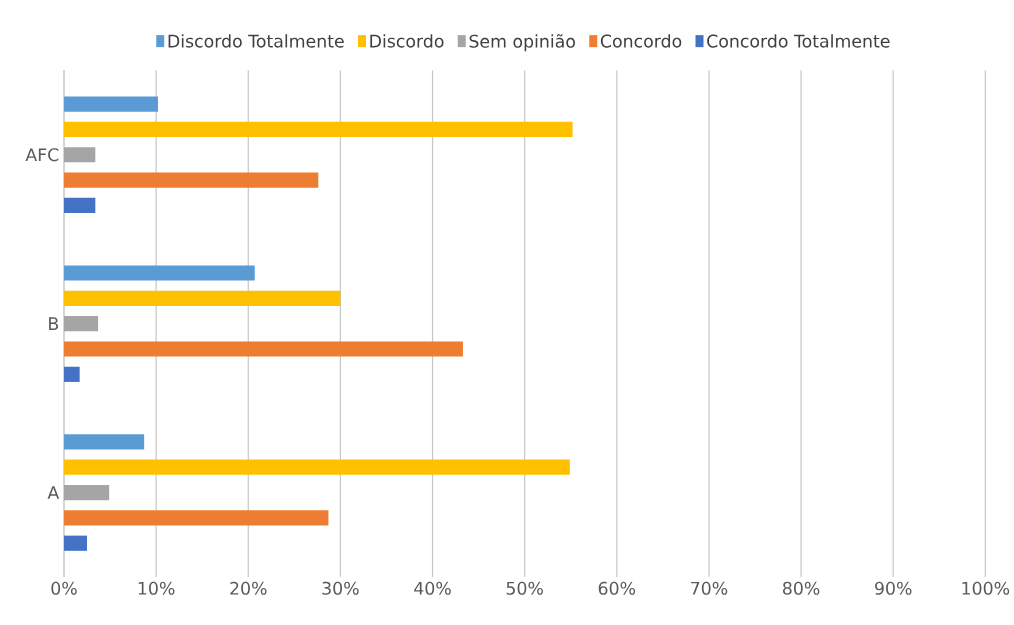  What do you see at coordinates (986, 588) in the screenshot?
I see `x-tick-label: 100%` at bounding box center [986, 588].